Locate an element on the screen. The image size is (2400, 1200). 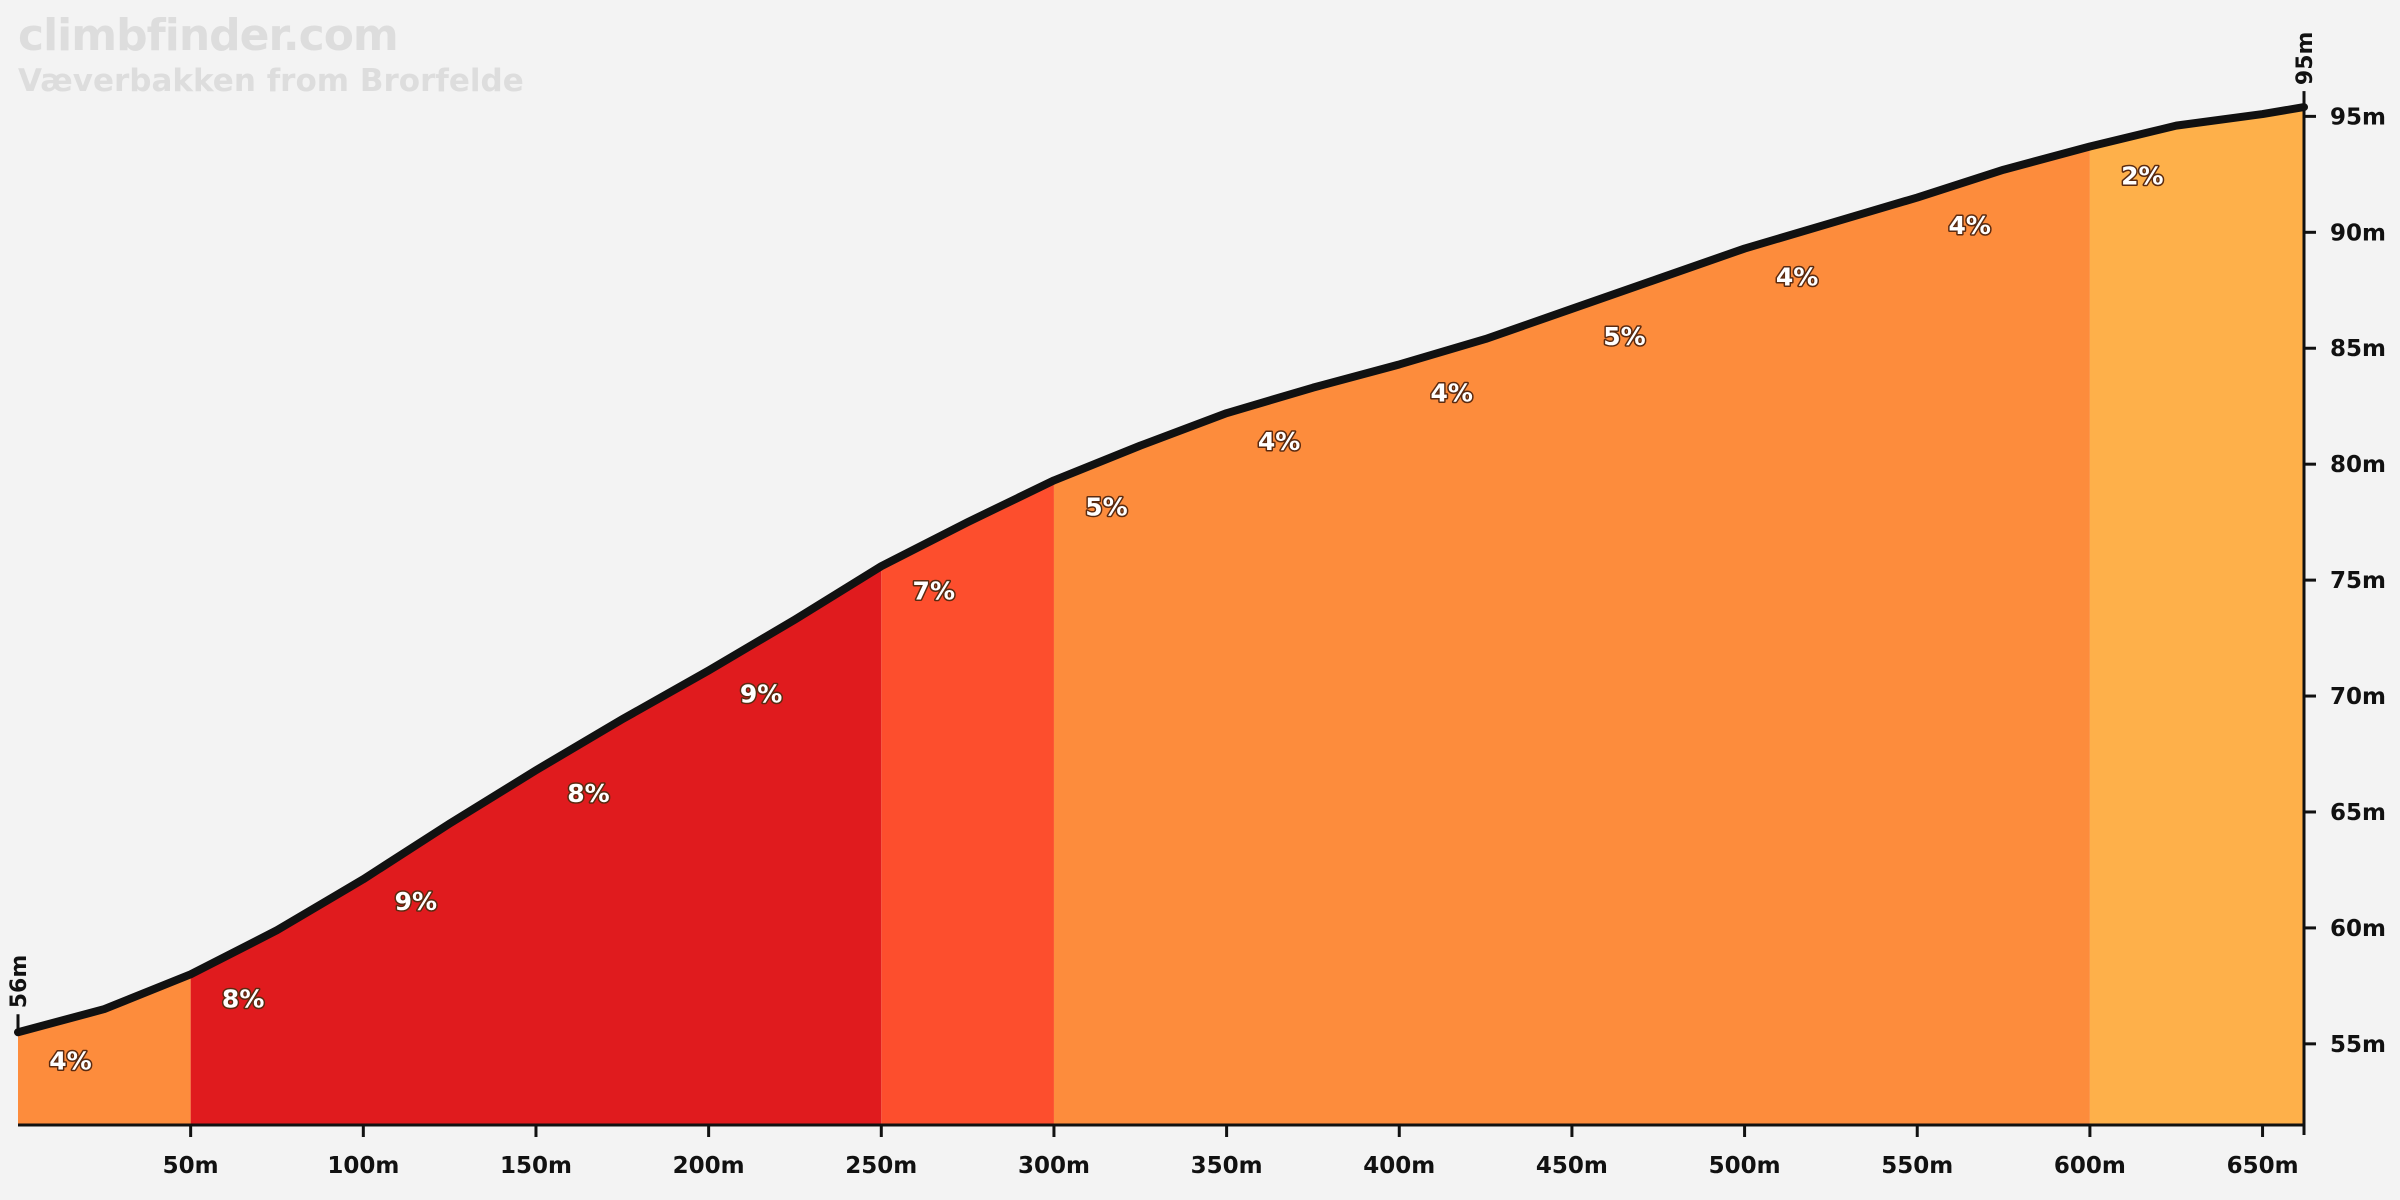
x-tick-label: 500m is located at coordinates (1745, 1166).